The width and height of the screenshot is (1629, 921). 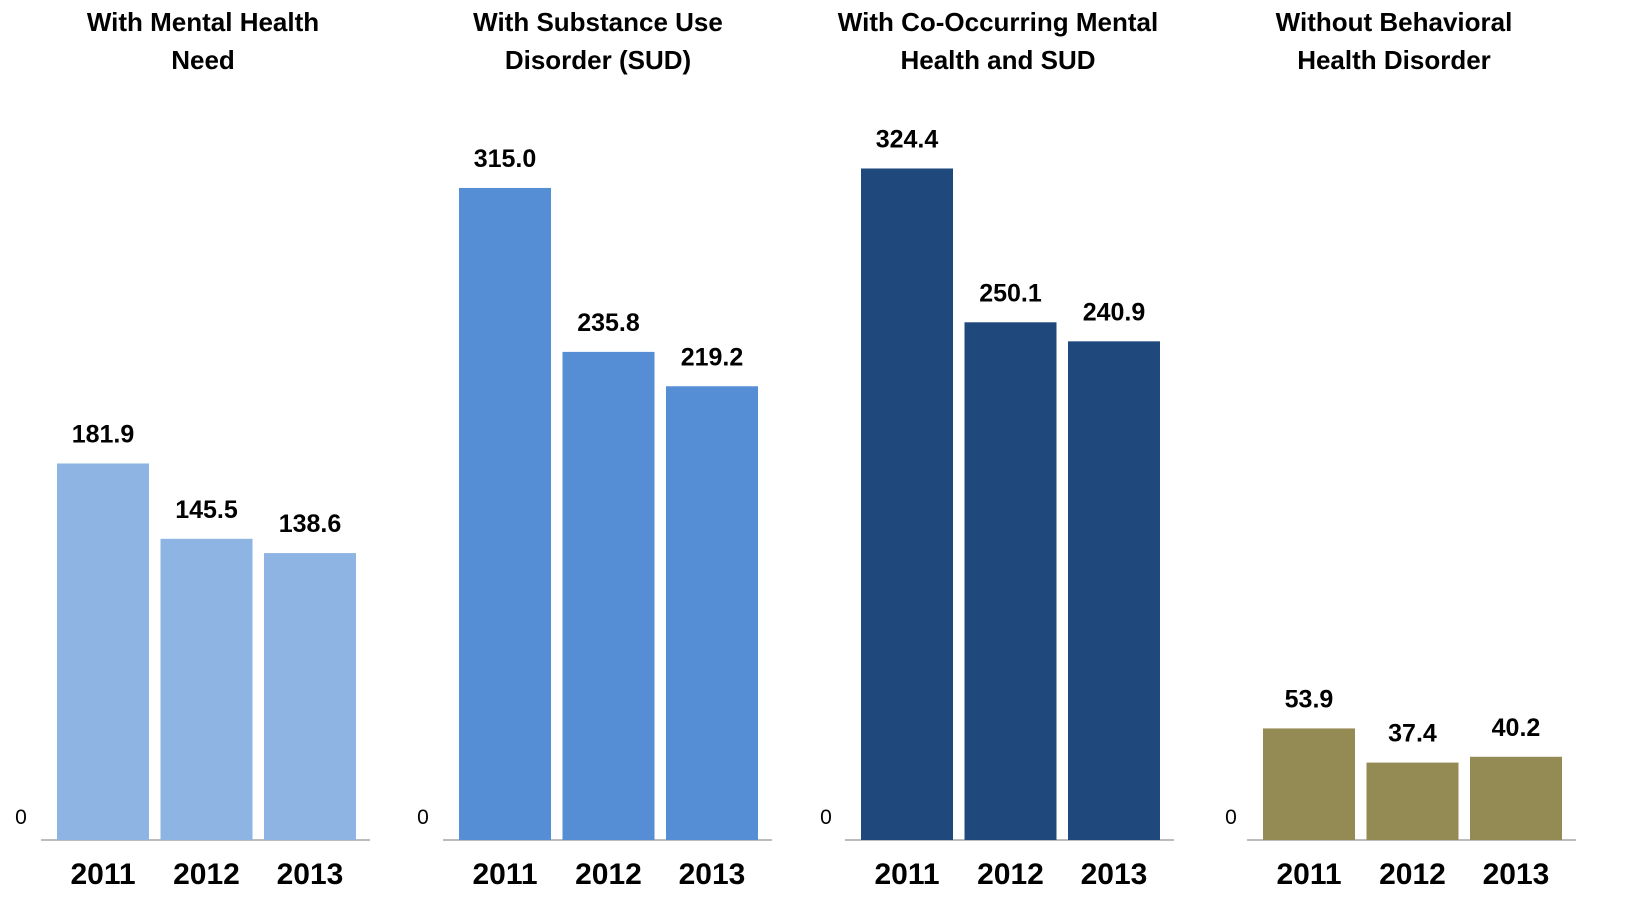 What do you see at coordinates (1114, 312) in the screenshot?
I see `data-label: 240.9` at bounding box center [1114, 312].